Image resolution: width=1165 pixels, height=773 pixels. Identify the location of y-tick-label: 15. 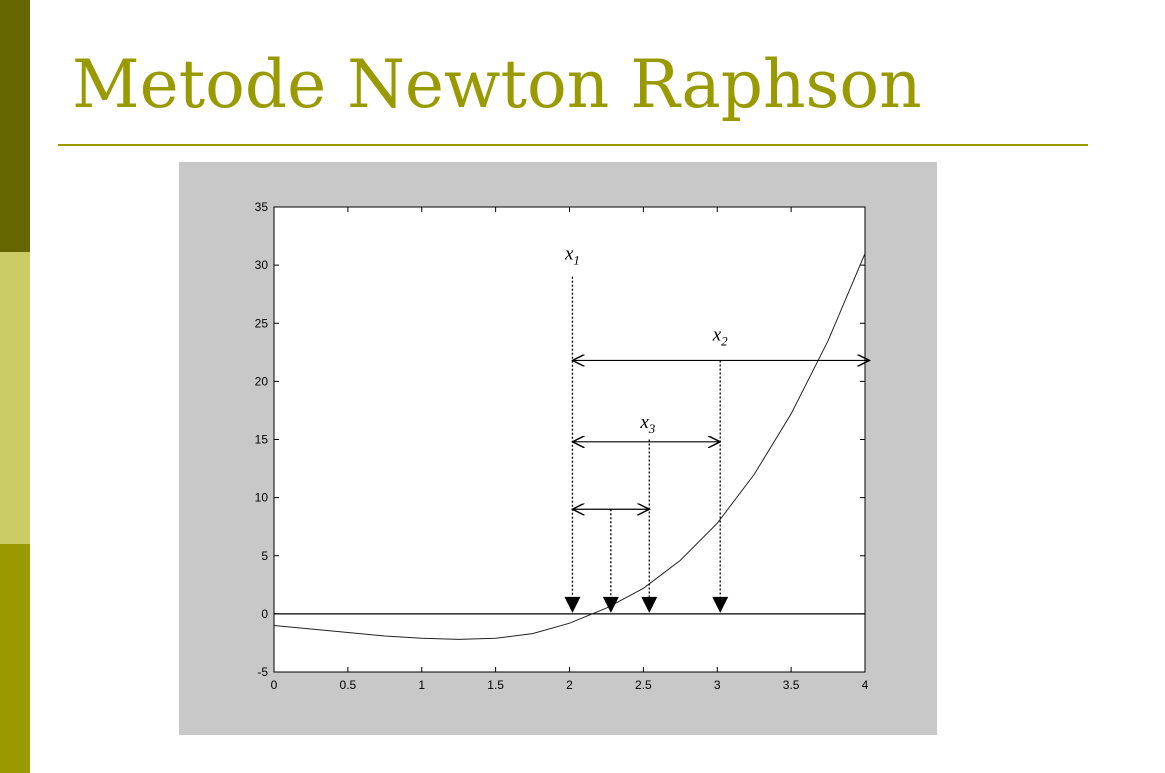
(262, 440).